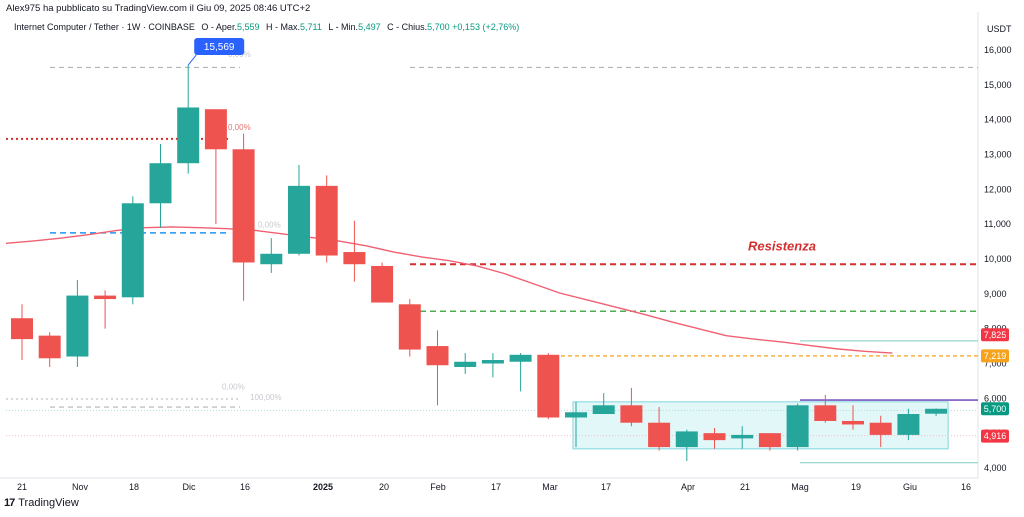 This screenshot has height=517, width=1024. Describe the element at coordinates (995, 398) in the screenshot. I see `y-tick-label: 6,000` at that location.